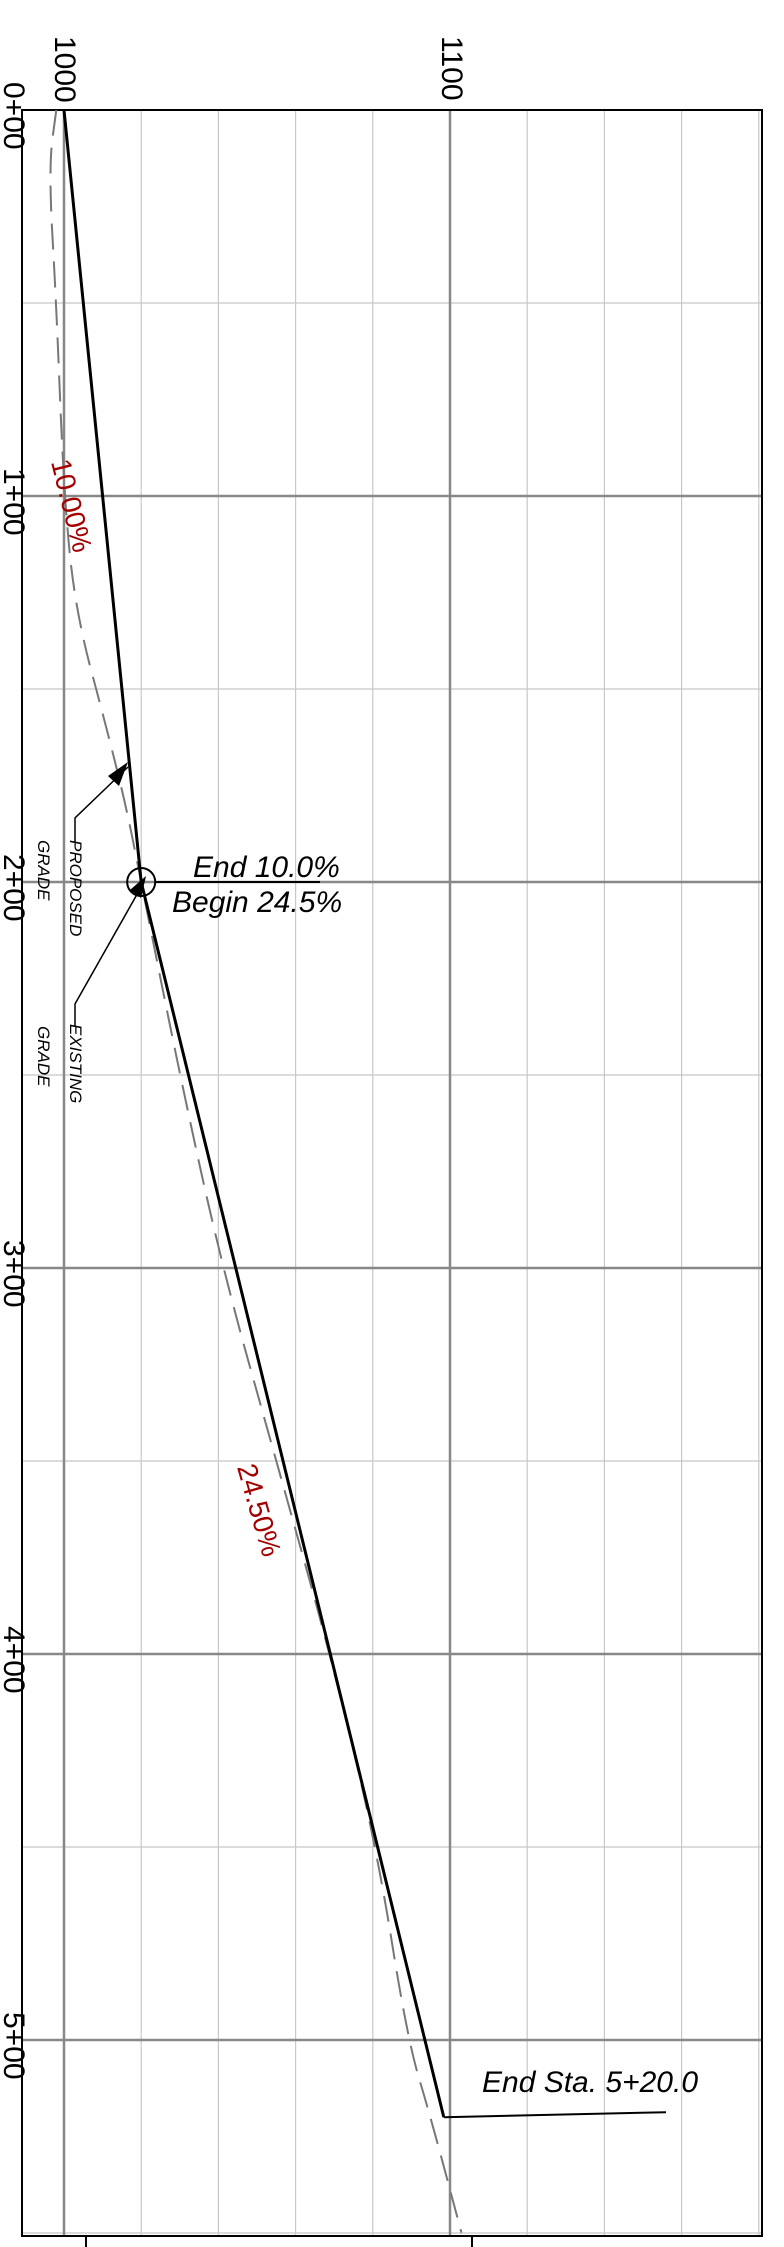 The image size is (784, 2247). I want to click on end-station-text: End Sta. 5+20.0, so click(590, 2082).